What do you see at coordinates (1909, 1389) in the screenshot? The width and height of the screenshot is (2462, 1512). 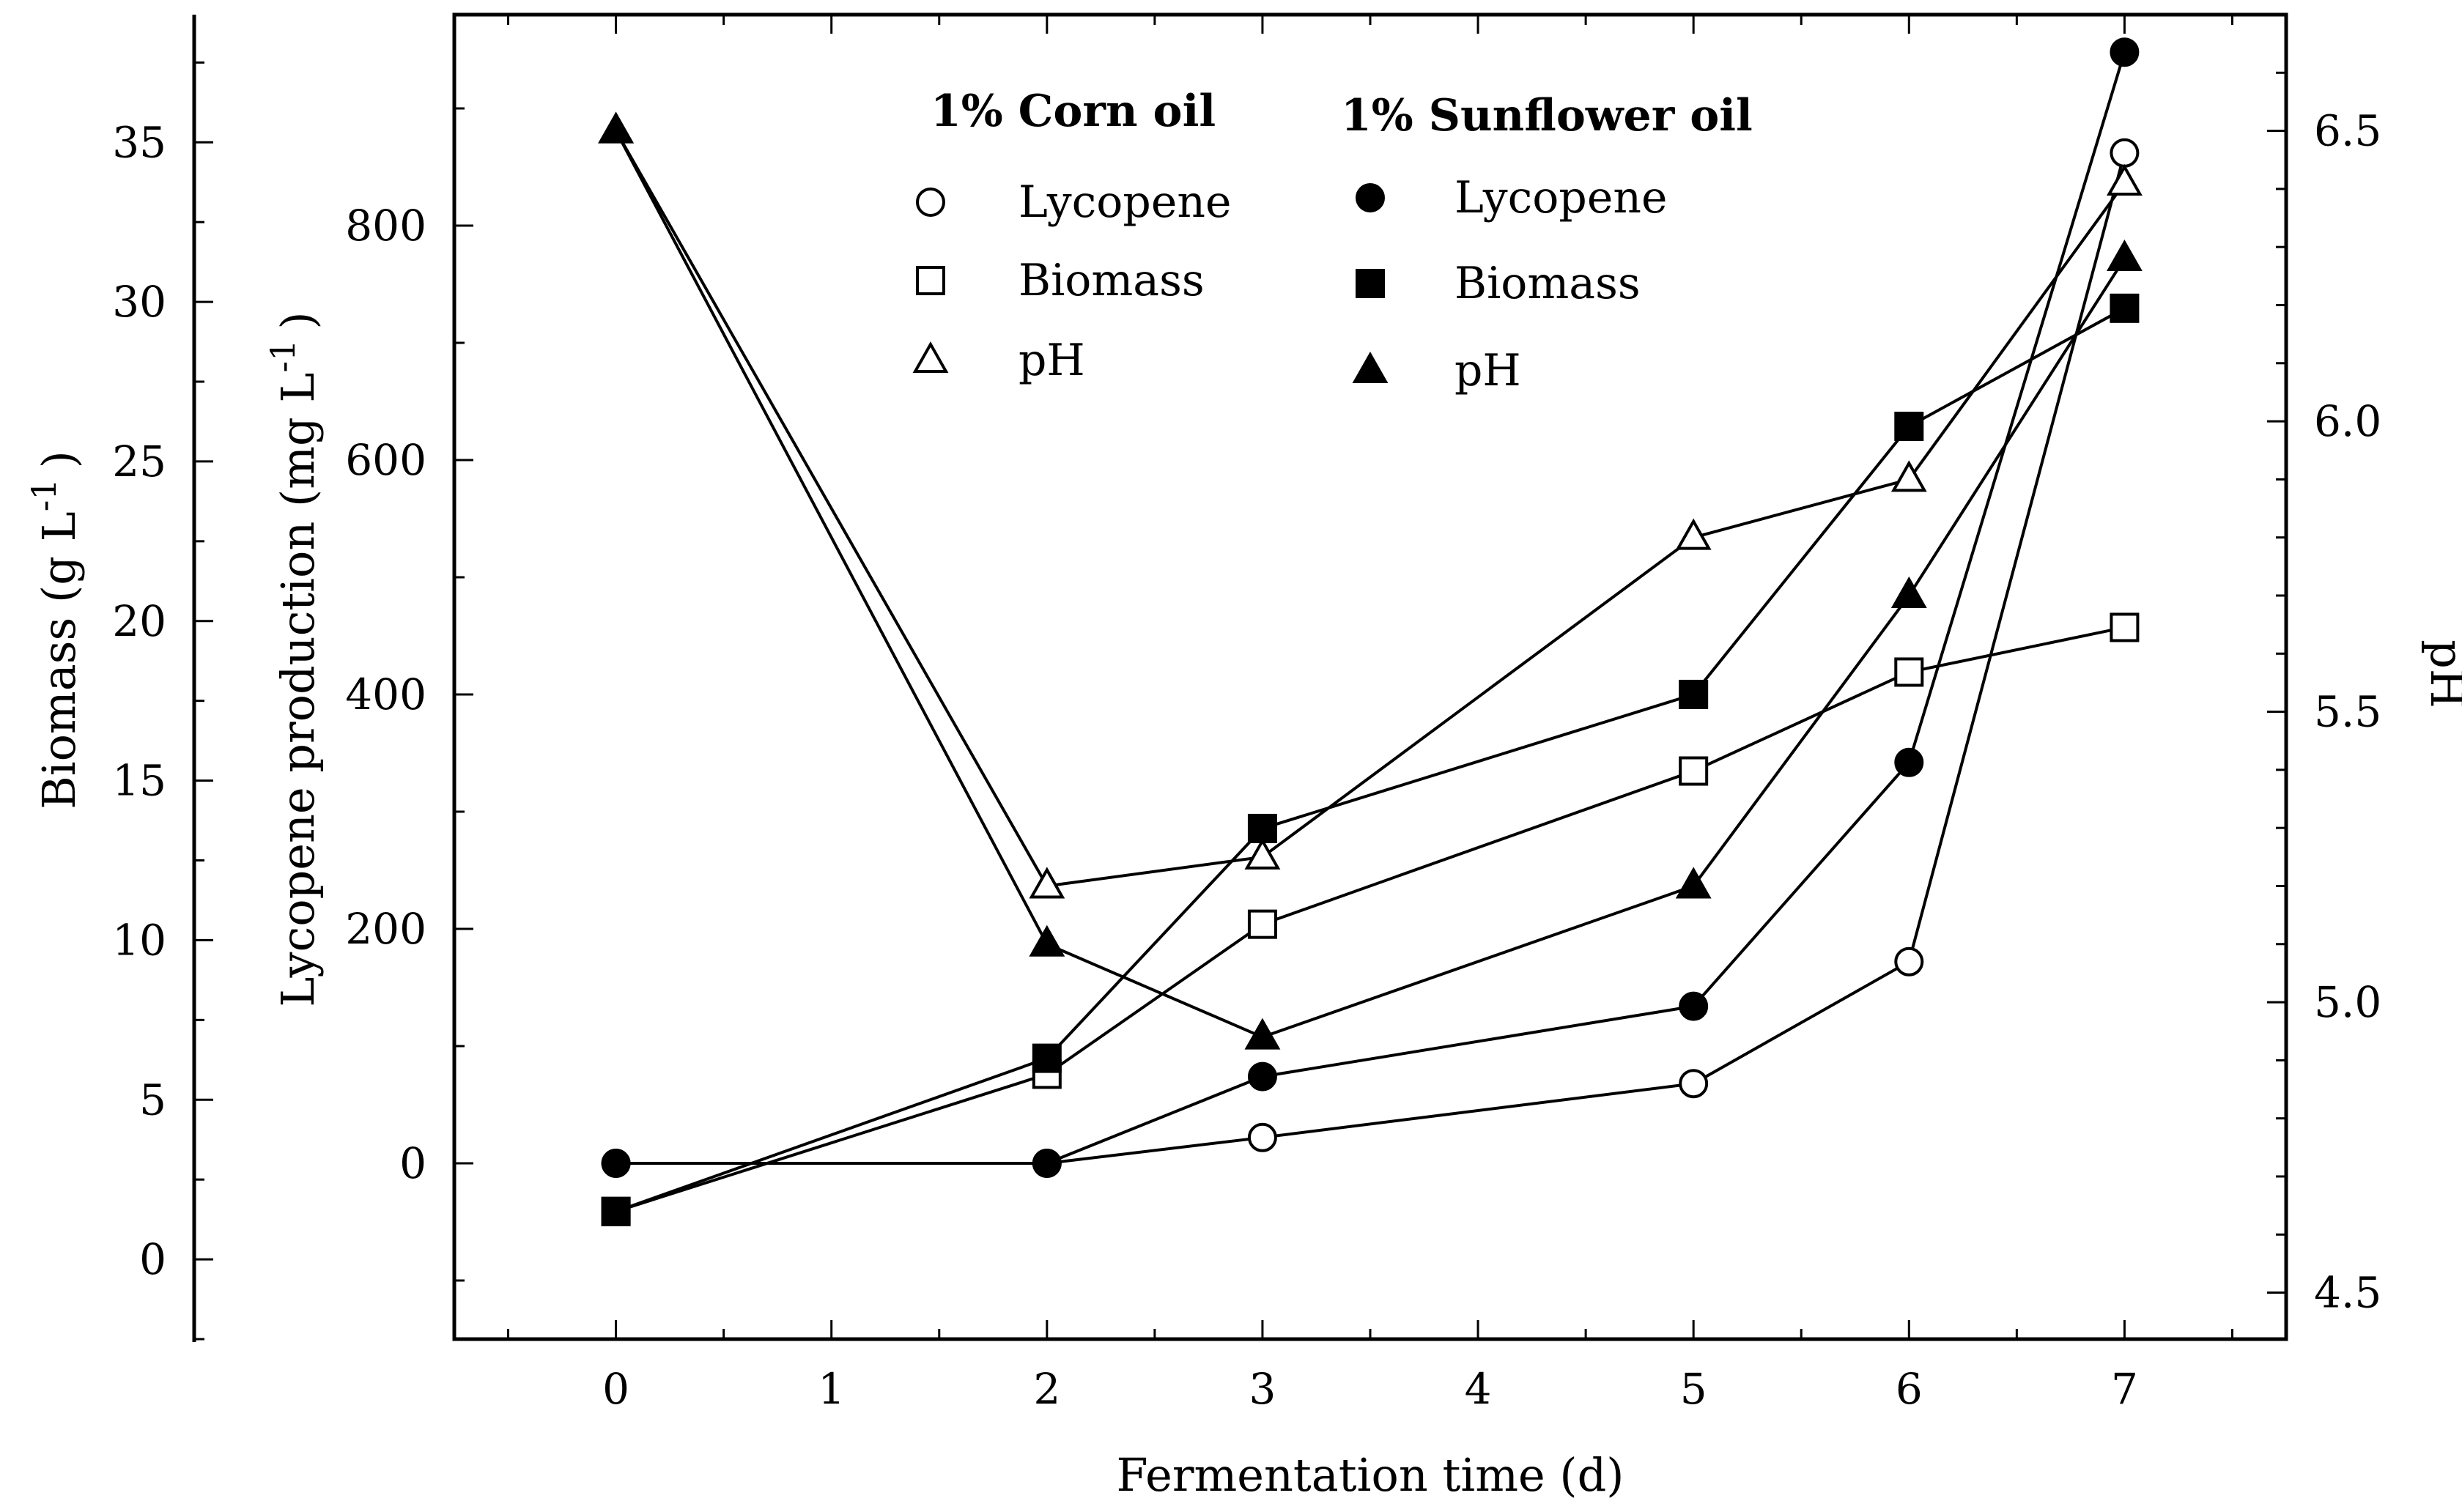 I see `x-axis-tick-label: 6` at bounding box center [1909, 1389].